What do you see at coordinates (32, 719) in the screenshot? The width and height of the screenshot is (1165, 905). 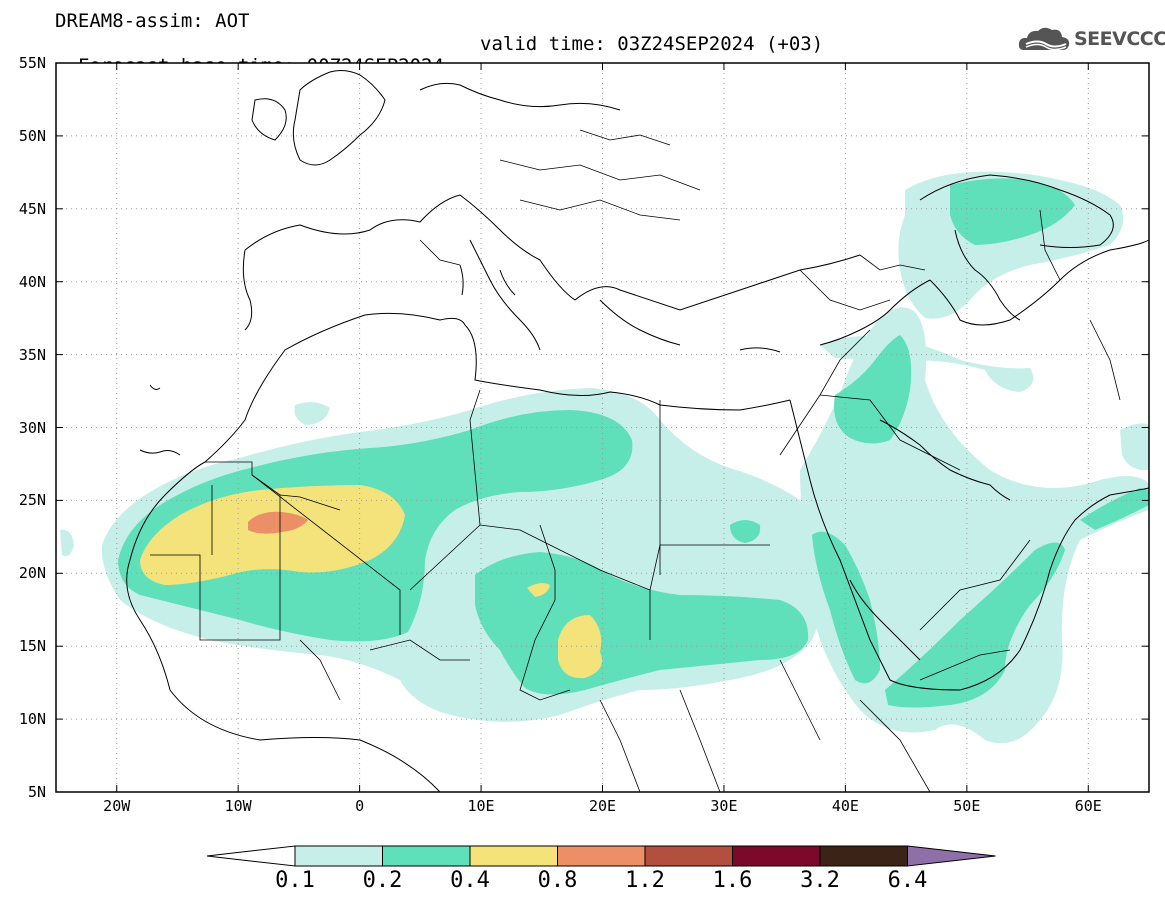 I see `latitude-label: 10N` at bounding box center [32, 719].